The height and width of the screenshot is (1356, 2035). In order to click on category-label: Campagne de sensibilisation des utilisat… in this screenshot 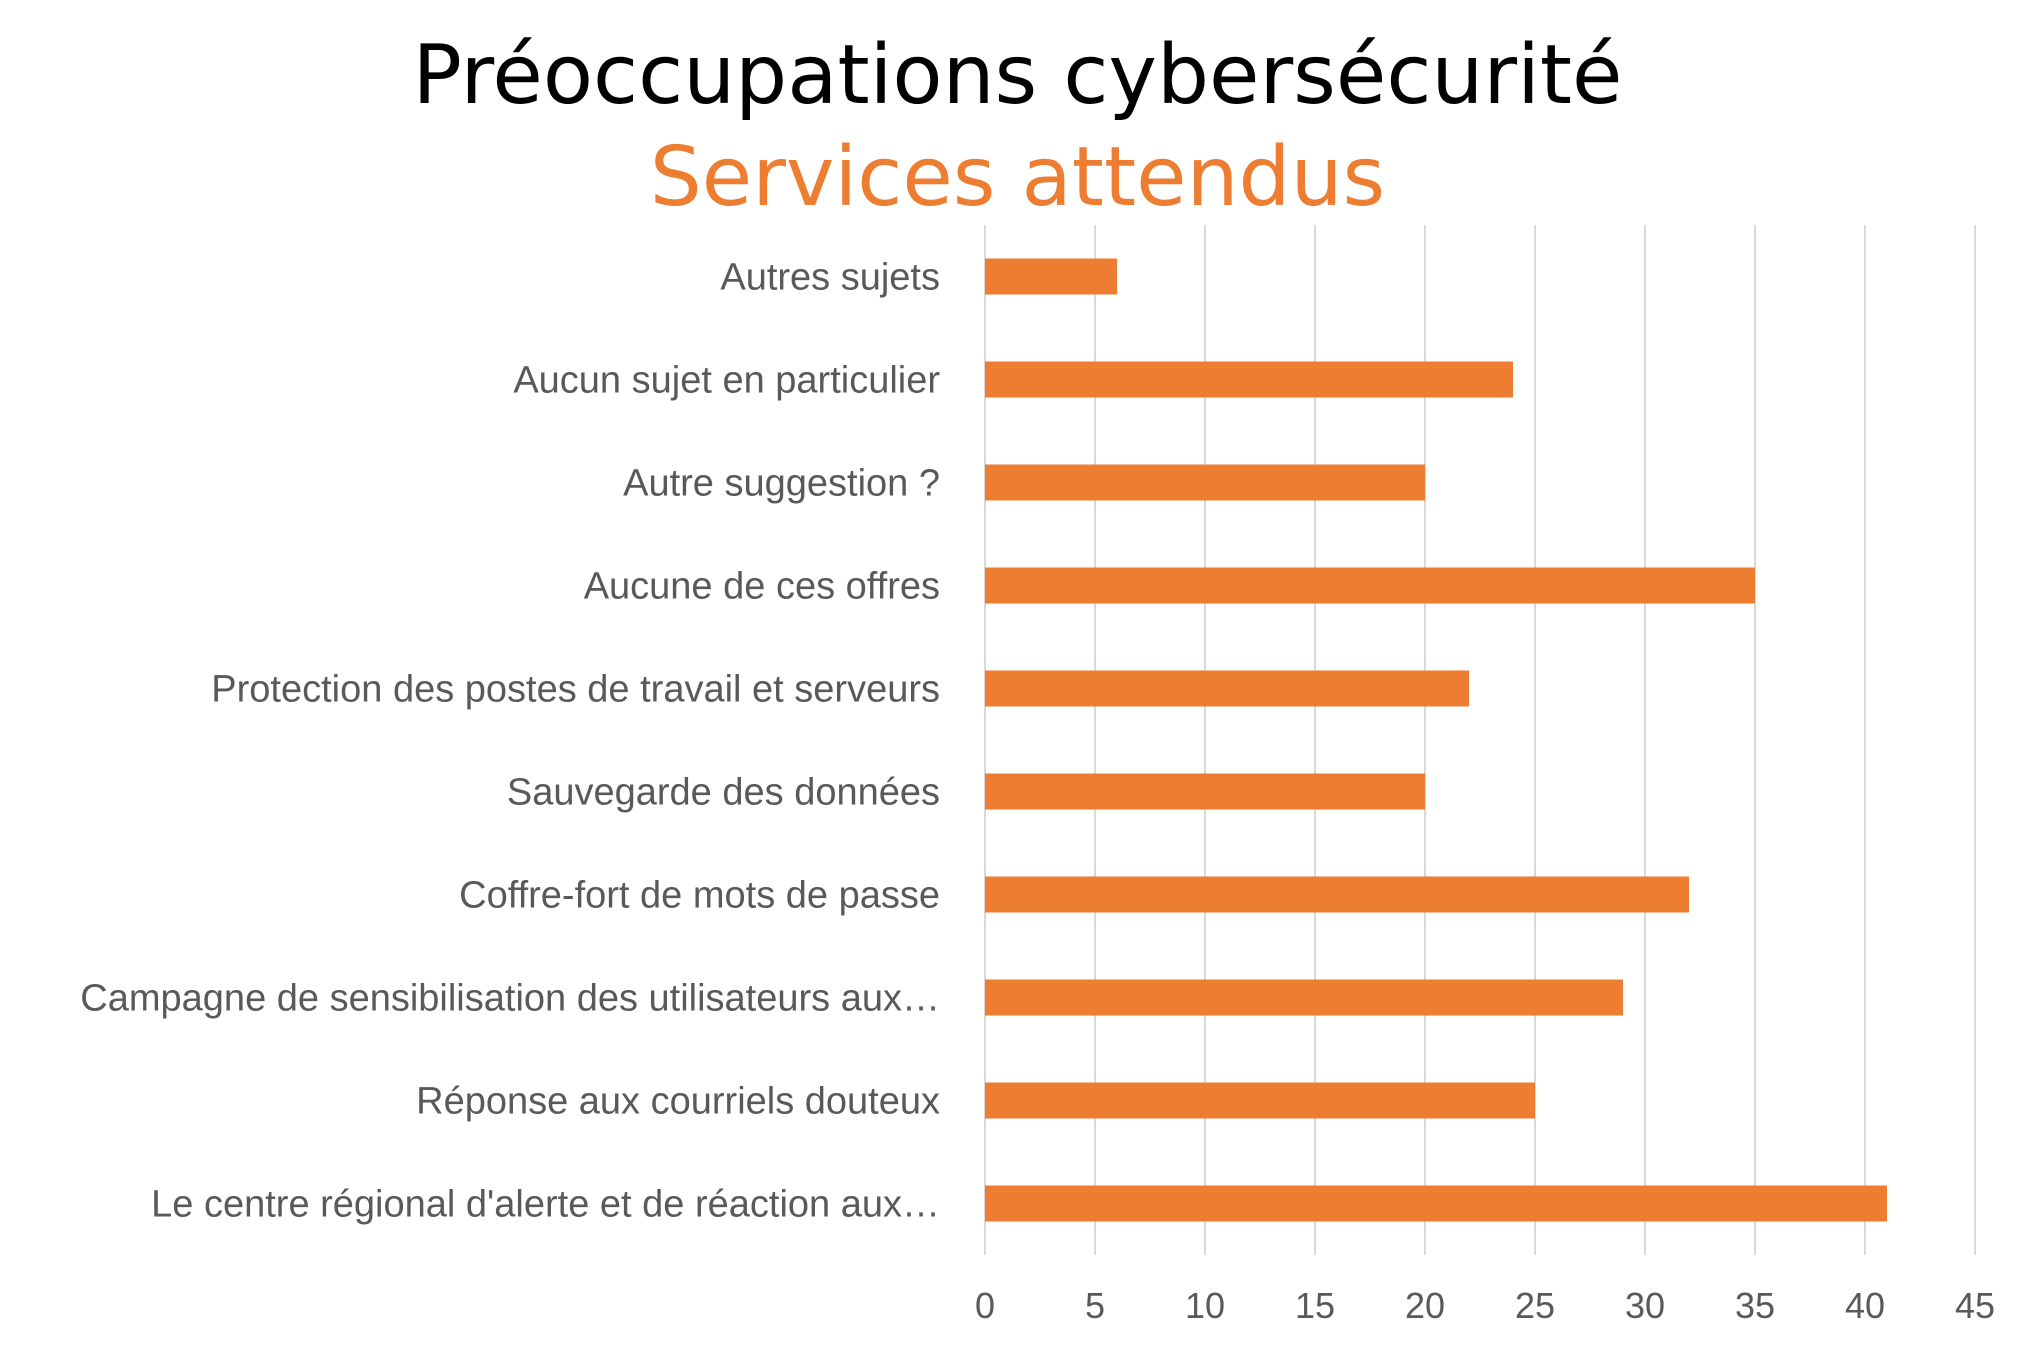, I will do `click(510, 999)`.